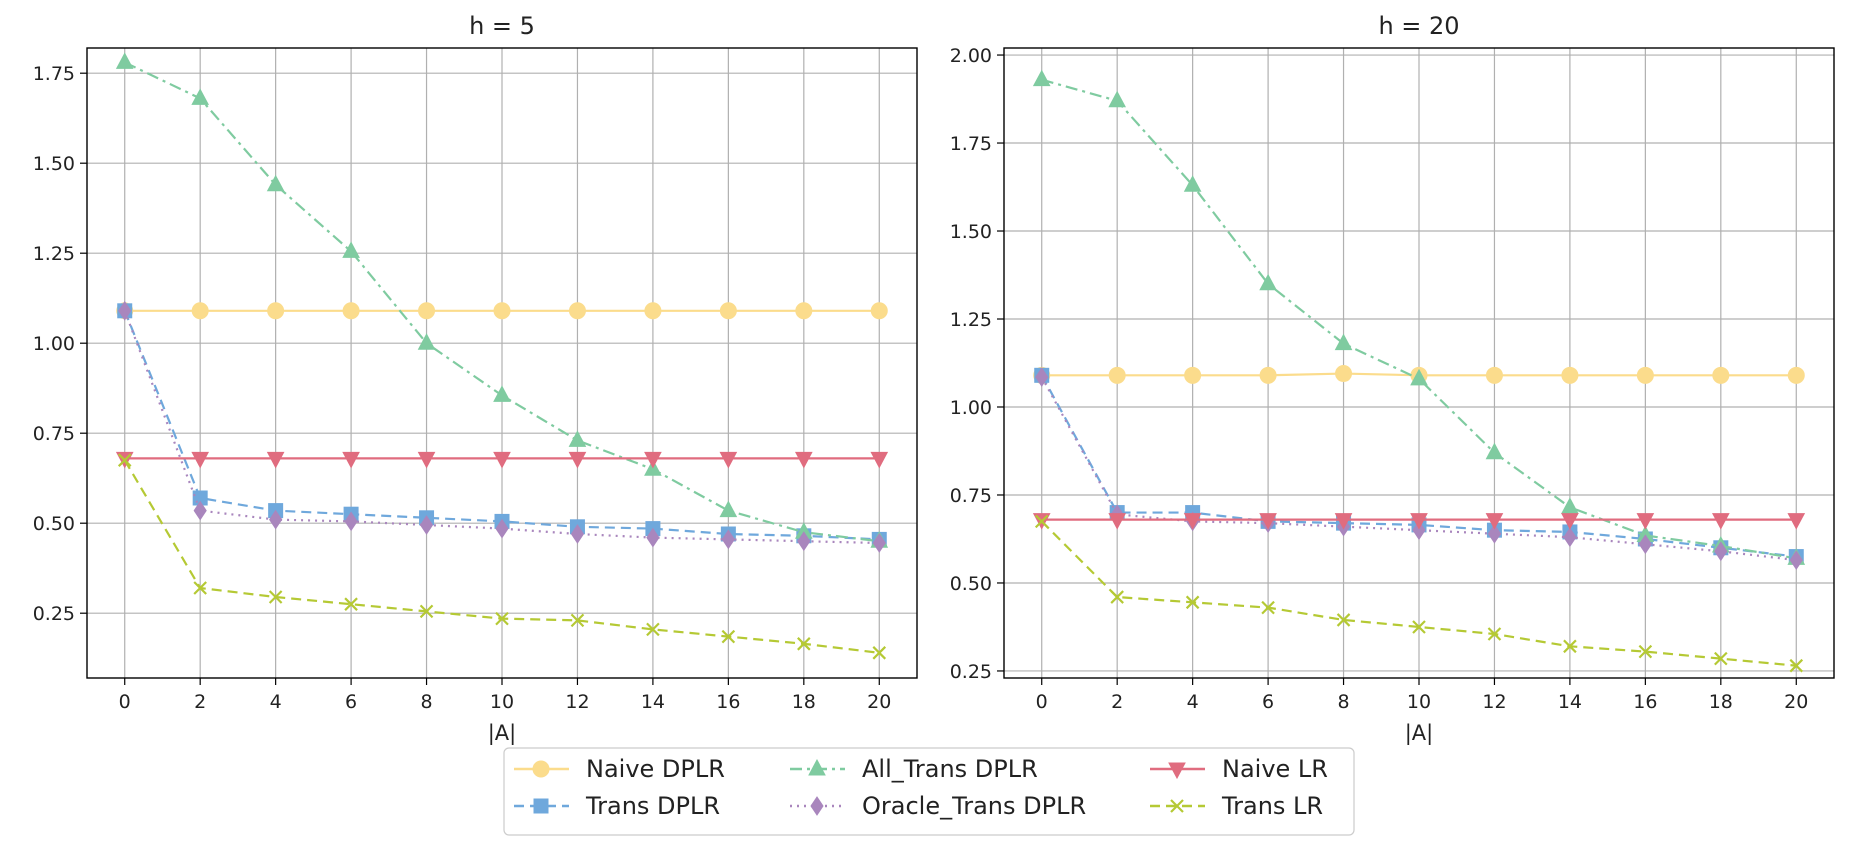  I want to click on x-axis-label: |A|, so click(502, 733).